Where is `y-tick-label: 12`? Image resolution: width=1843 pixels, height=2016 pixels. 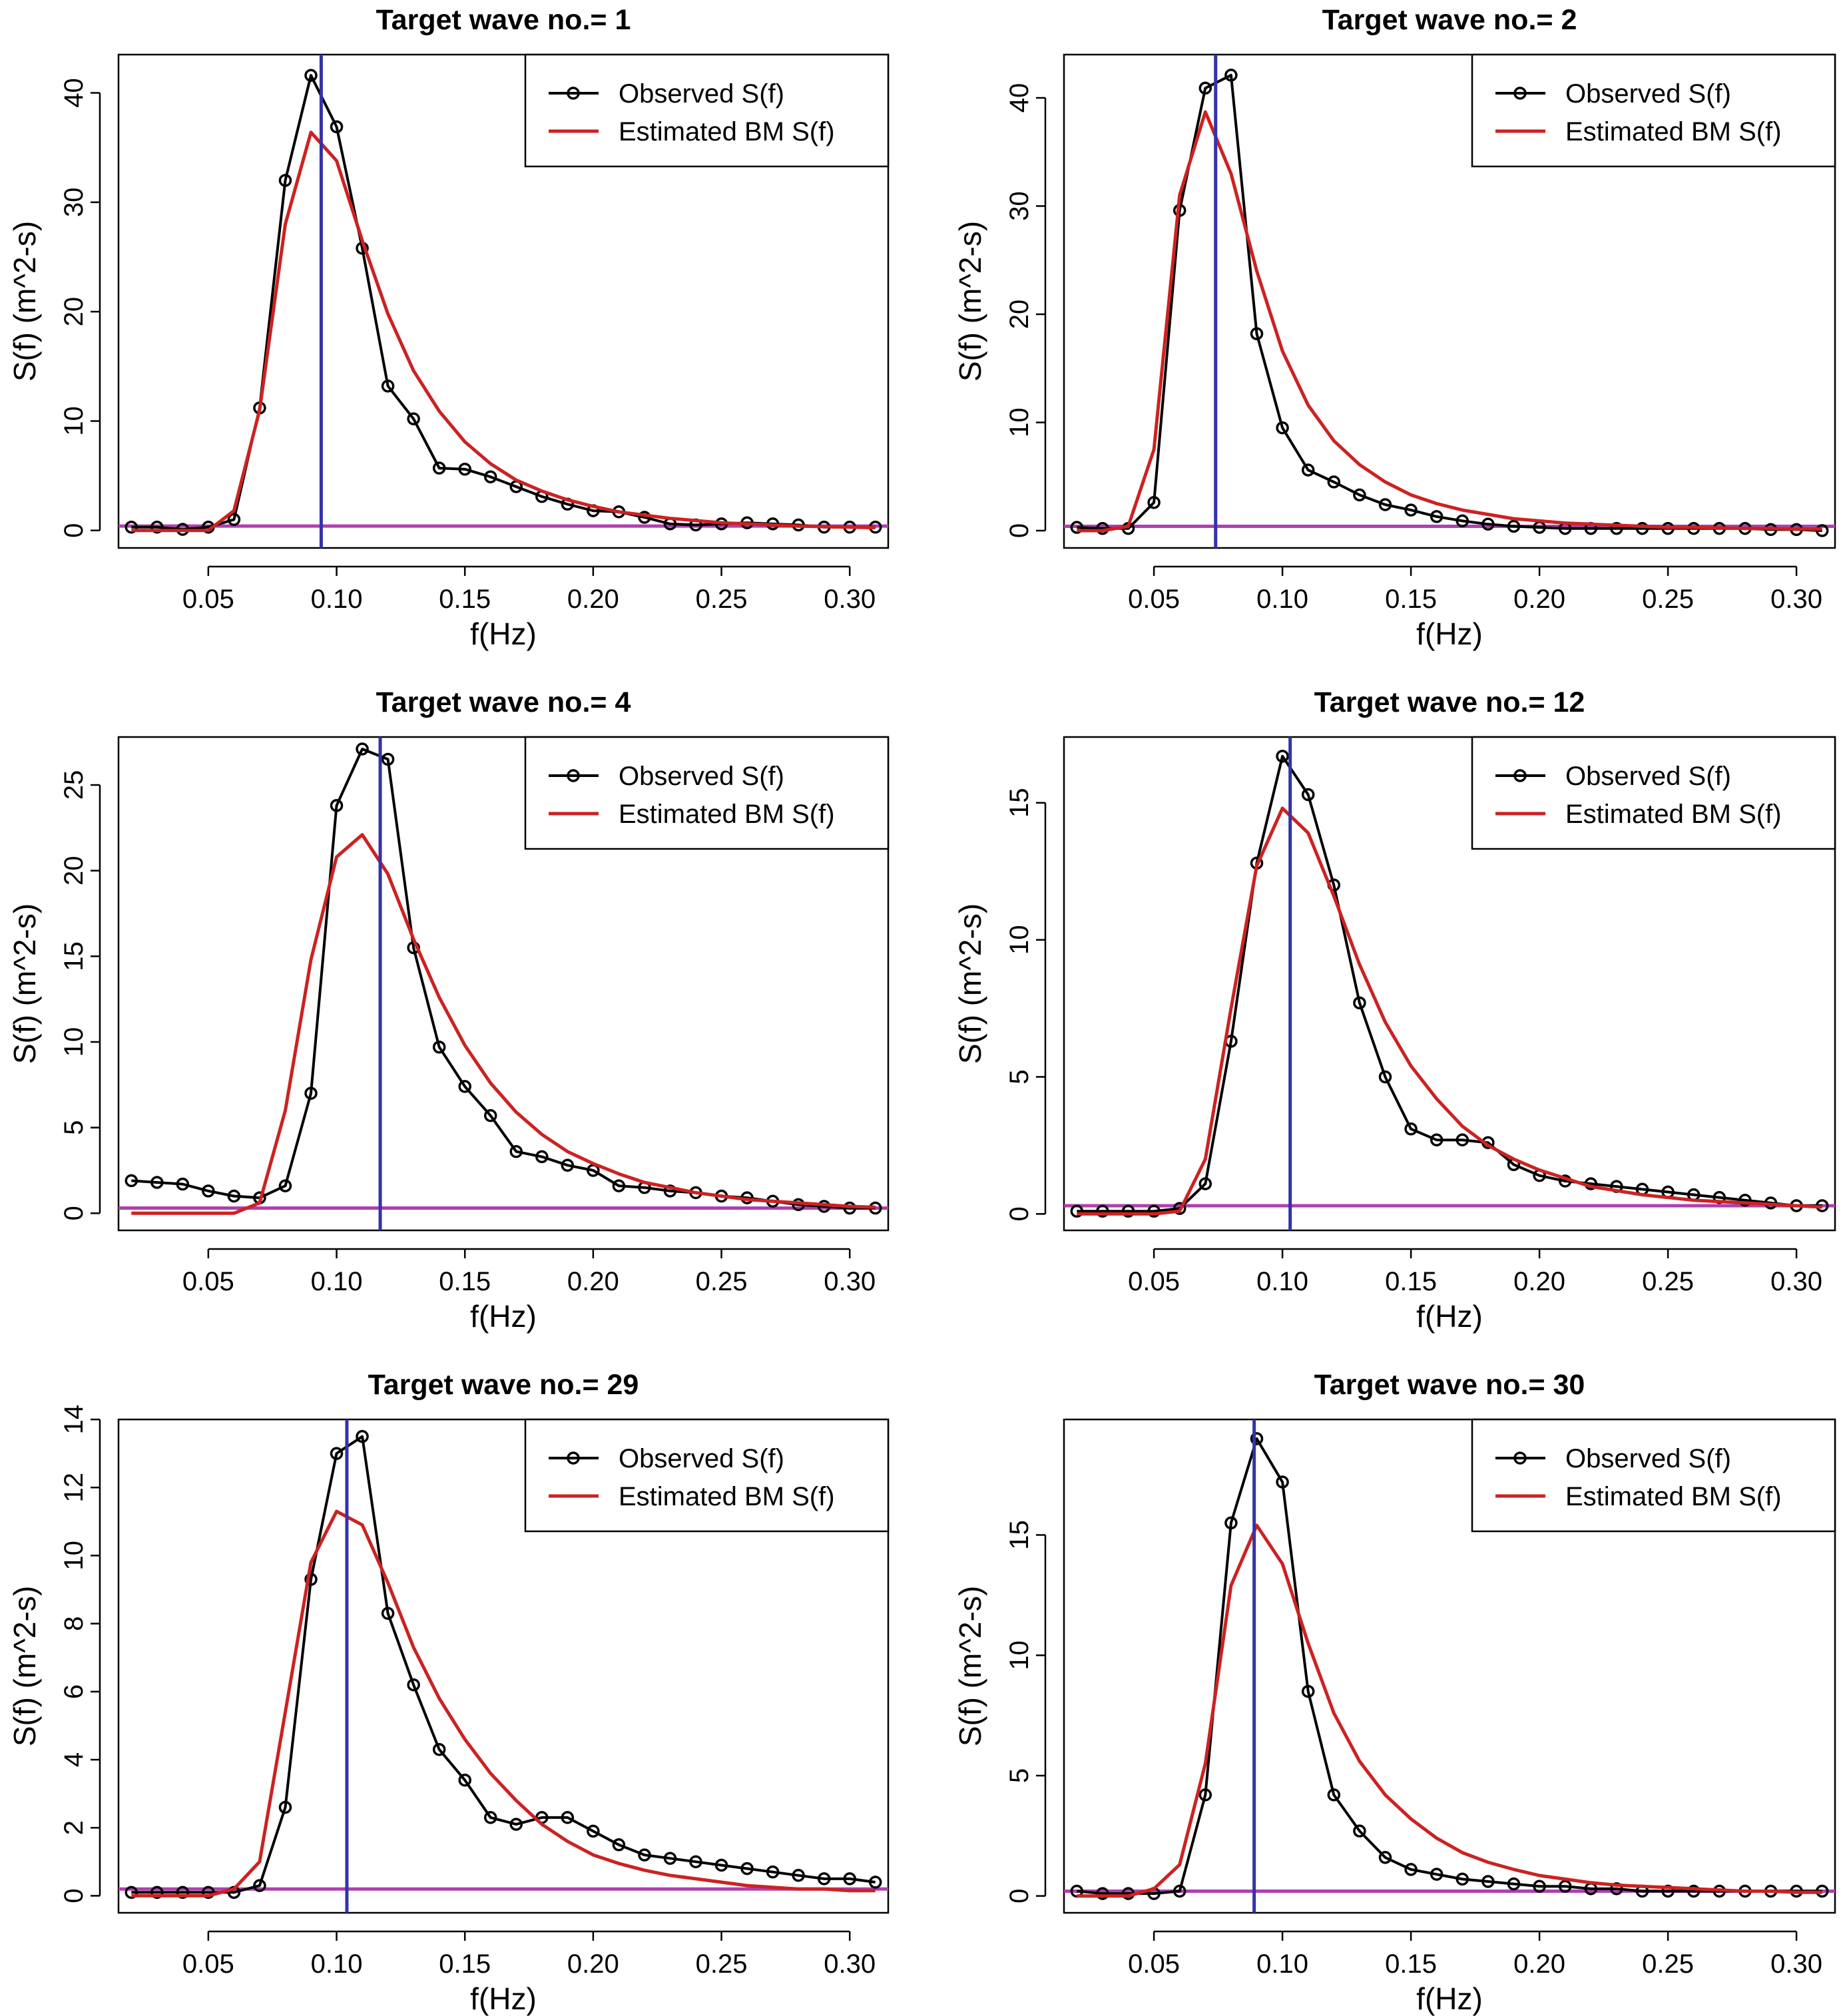
y-tick-label: 12 is located at coordinates (74, 1488).